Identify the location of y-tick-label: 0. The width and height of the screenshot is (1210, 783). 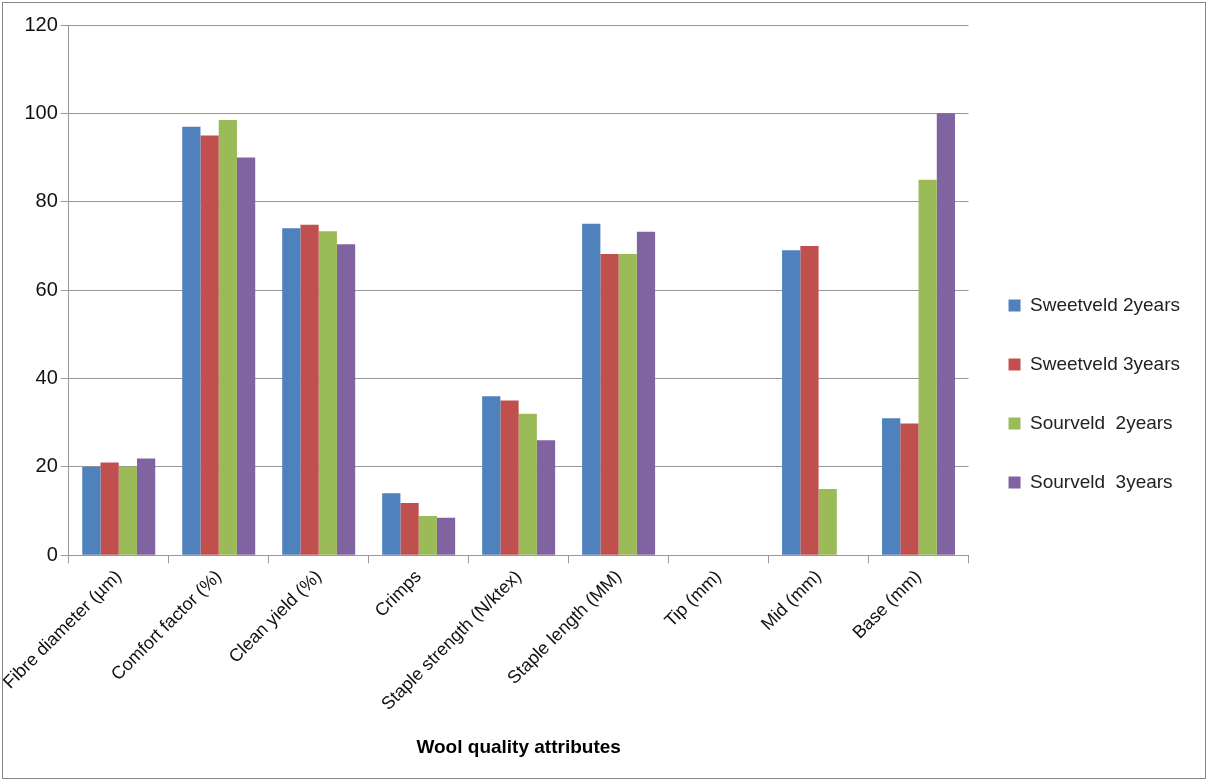
(52, 553).